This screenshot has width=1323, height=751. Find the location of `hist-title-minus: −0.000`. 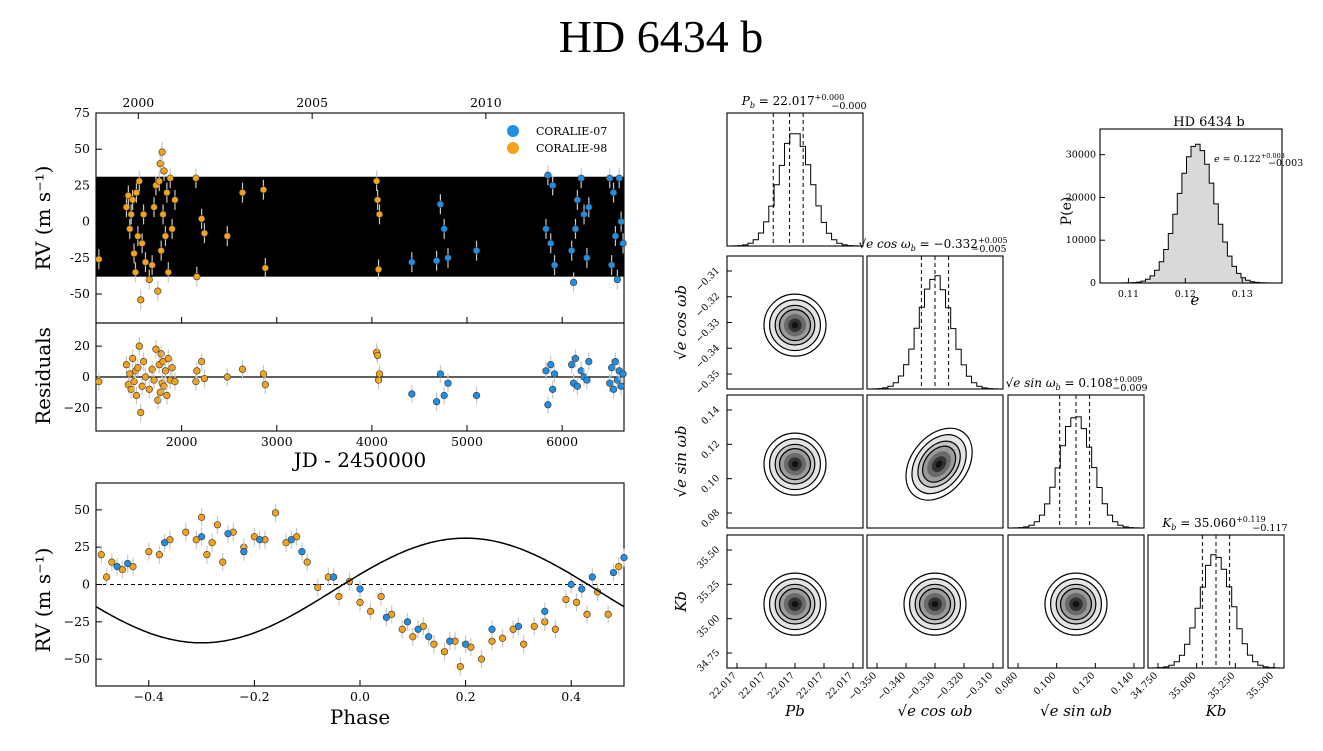

hist-title-minus: −0.000 is located at coordinates (848, 106).